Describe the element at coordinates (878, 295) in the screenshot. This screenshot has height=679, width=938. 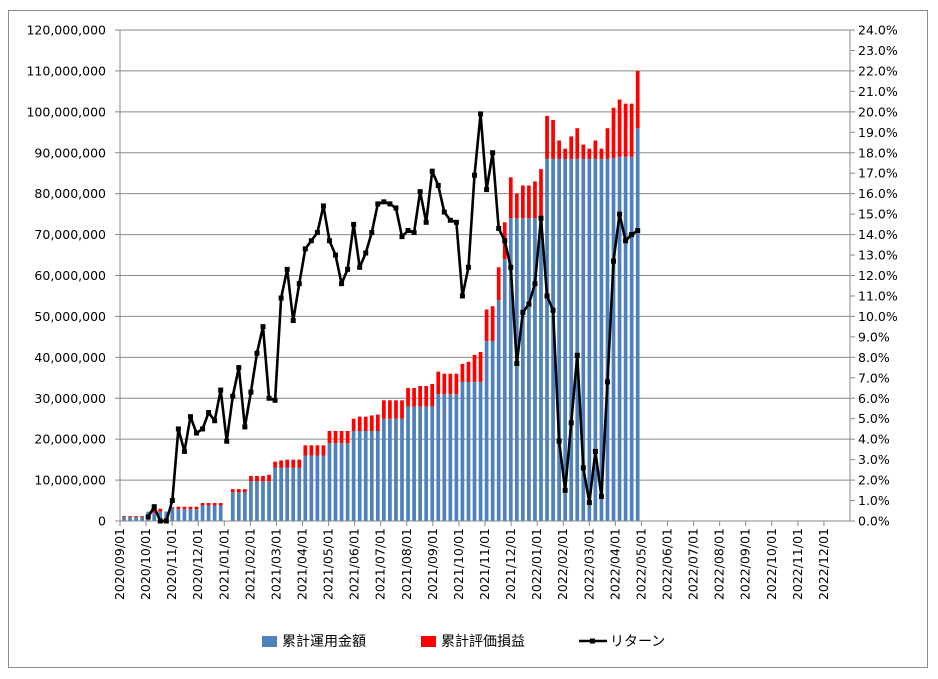
I see `right-axis-tick-label: 11.0%` at that location.